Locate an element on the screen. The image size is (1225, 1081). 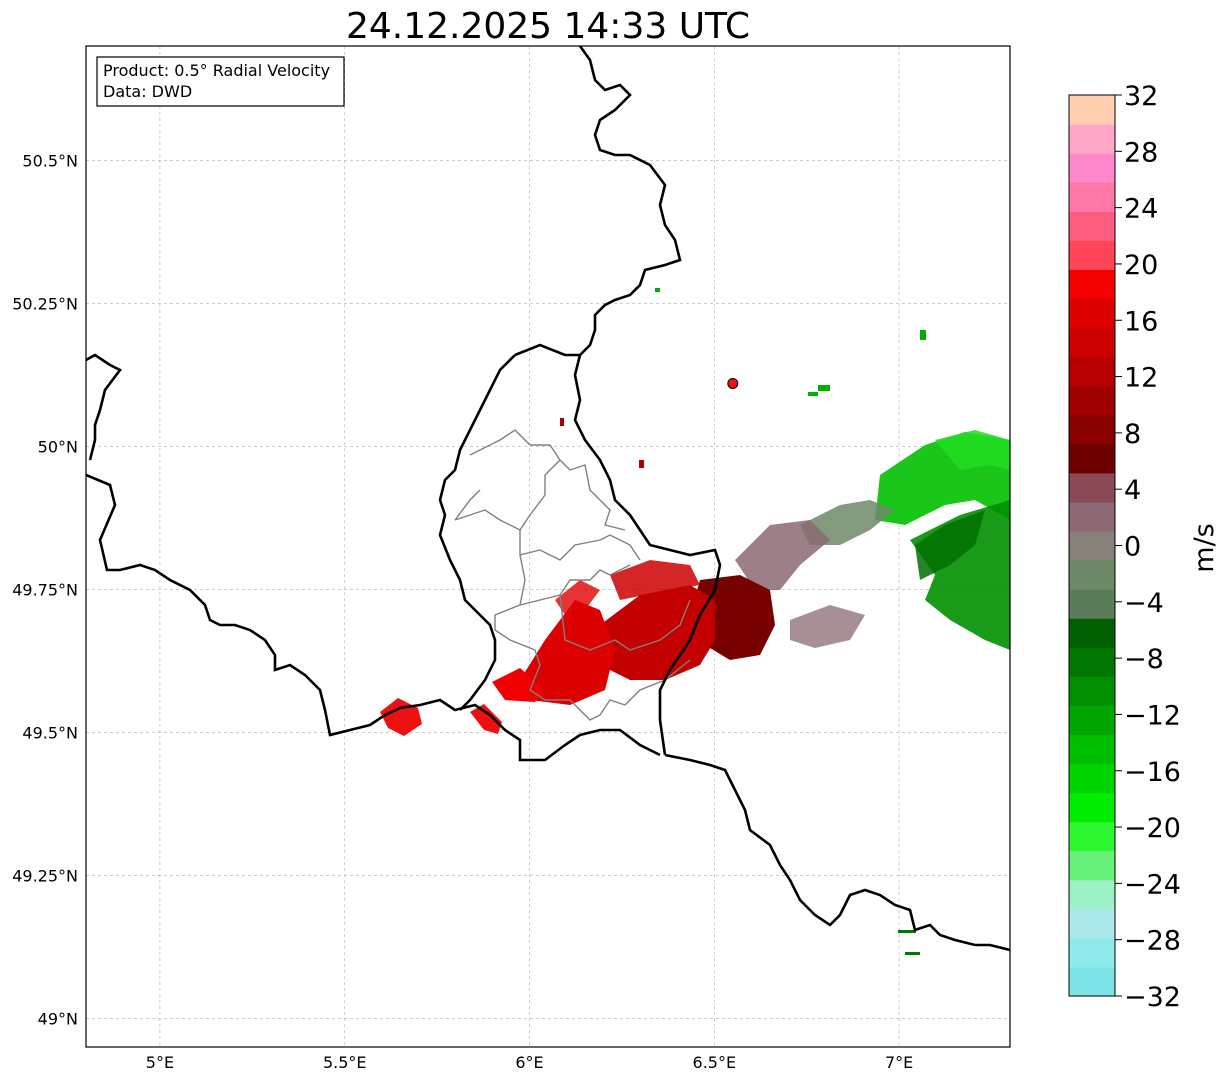
x-axis-ticks: 5°E 5.5°E 6°E 6.5°E 7°E is located at coordinates (529, 1062).